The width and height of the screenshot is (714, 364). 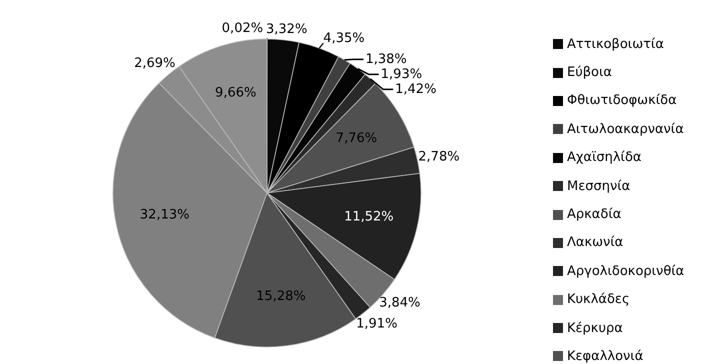 What do you see at coordinates (155, 63) in the screenshot?
I see `data-label: 2,69%` at bounding box center [155, 63].